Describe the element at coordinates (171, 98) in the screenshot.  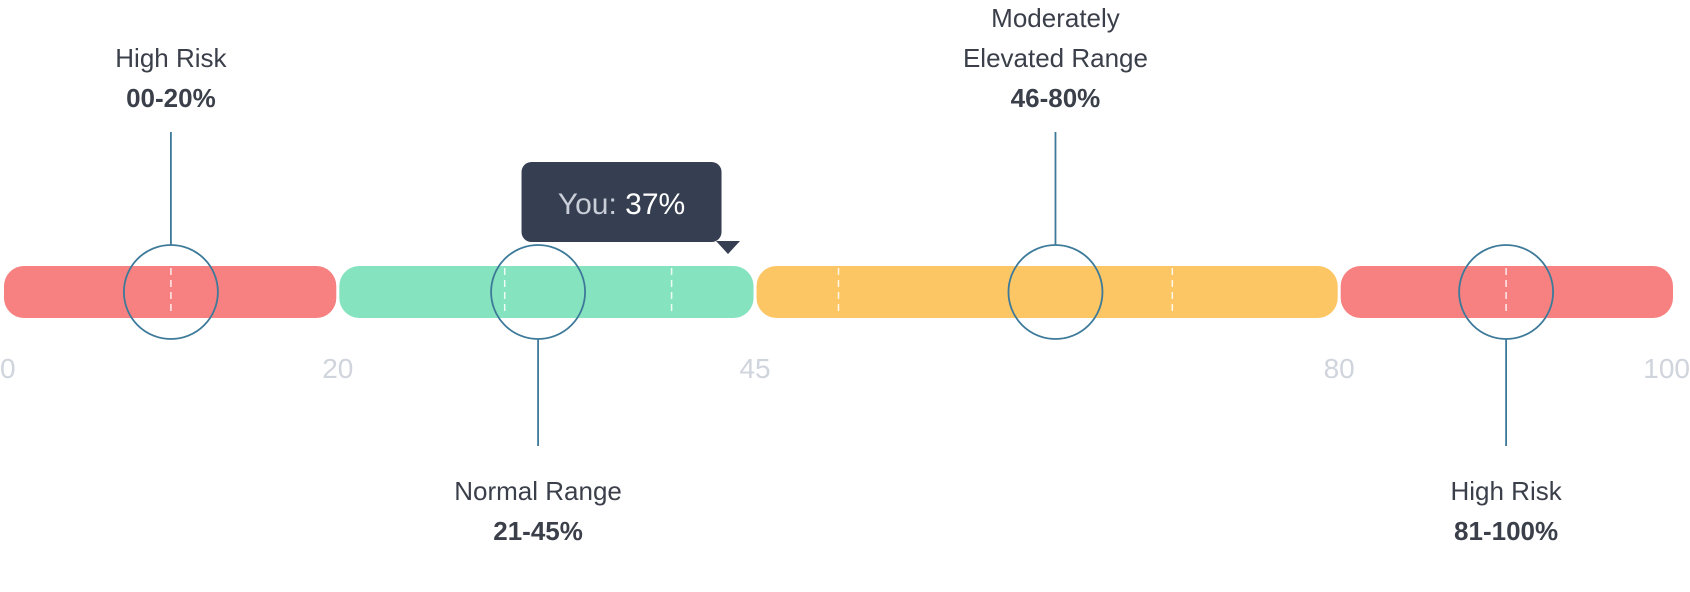
I see `segment-range-label-0: 00-20%` at that location.